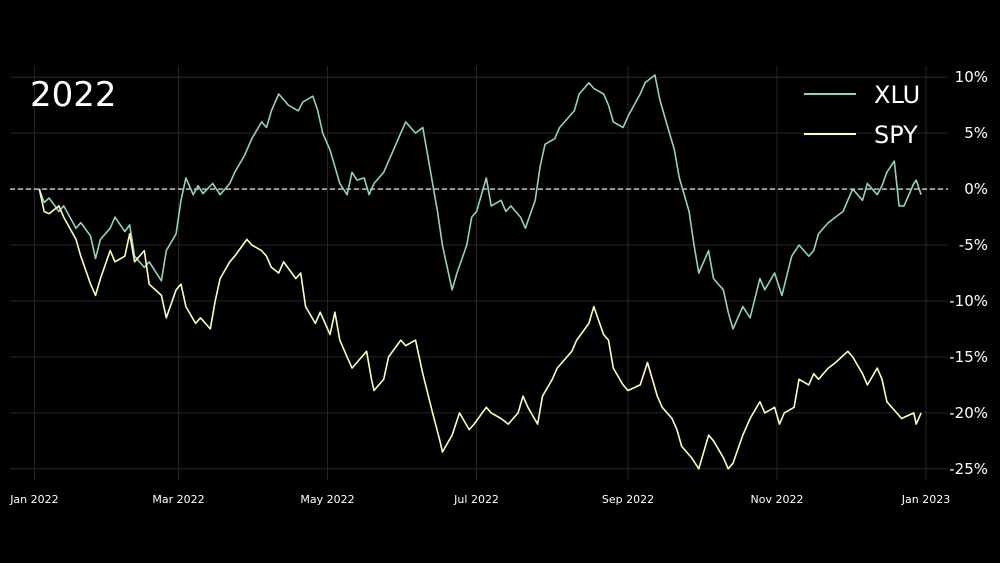 Image resolution: width=1000 pixels, height=563 pixels. Describe the element at coordinates (971, 77) in the screenshot. I see `y-tick-label: 10%` at that location.